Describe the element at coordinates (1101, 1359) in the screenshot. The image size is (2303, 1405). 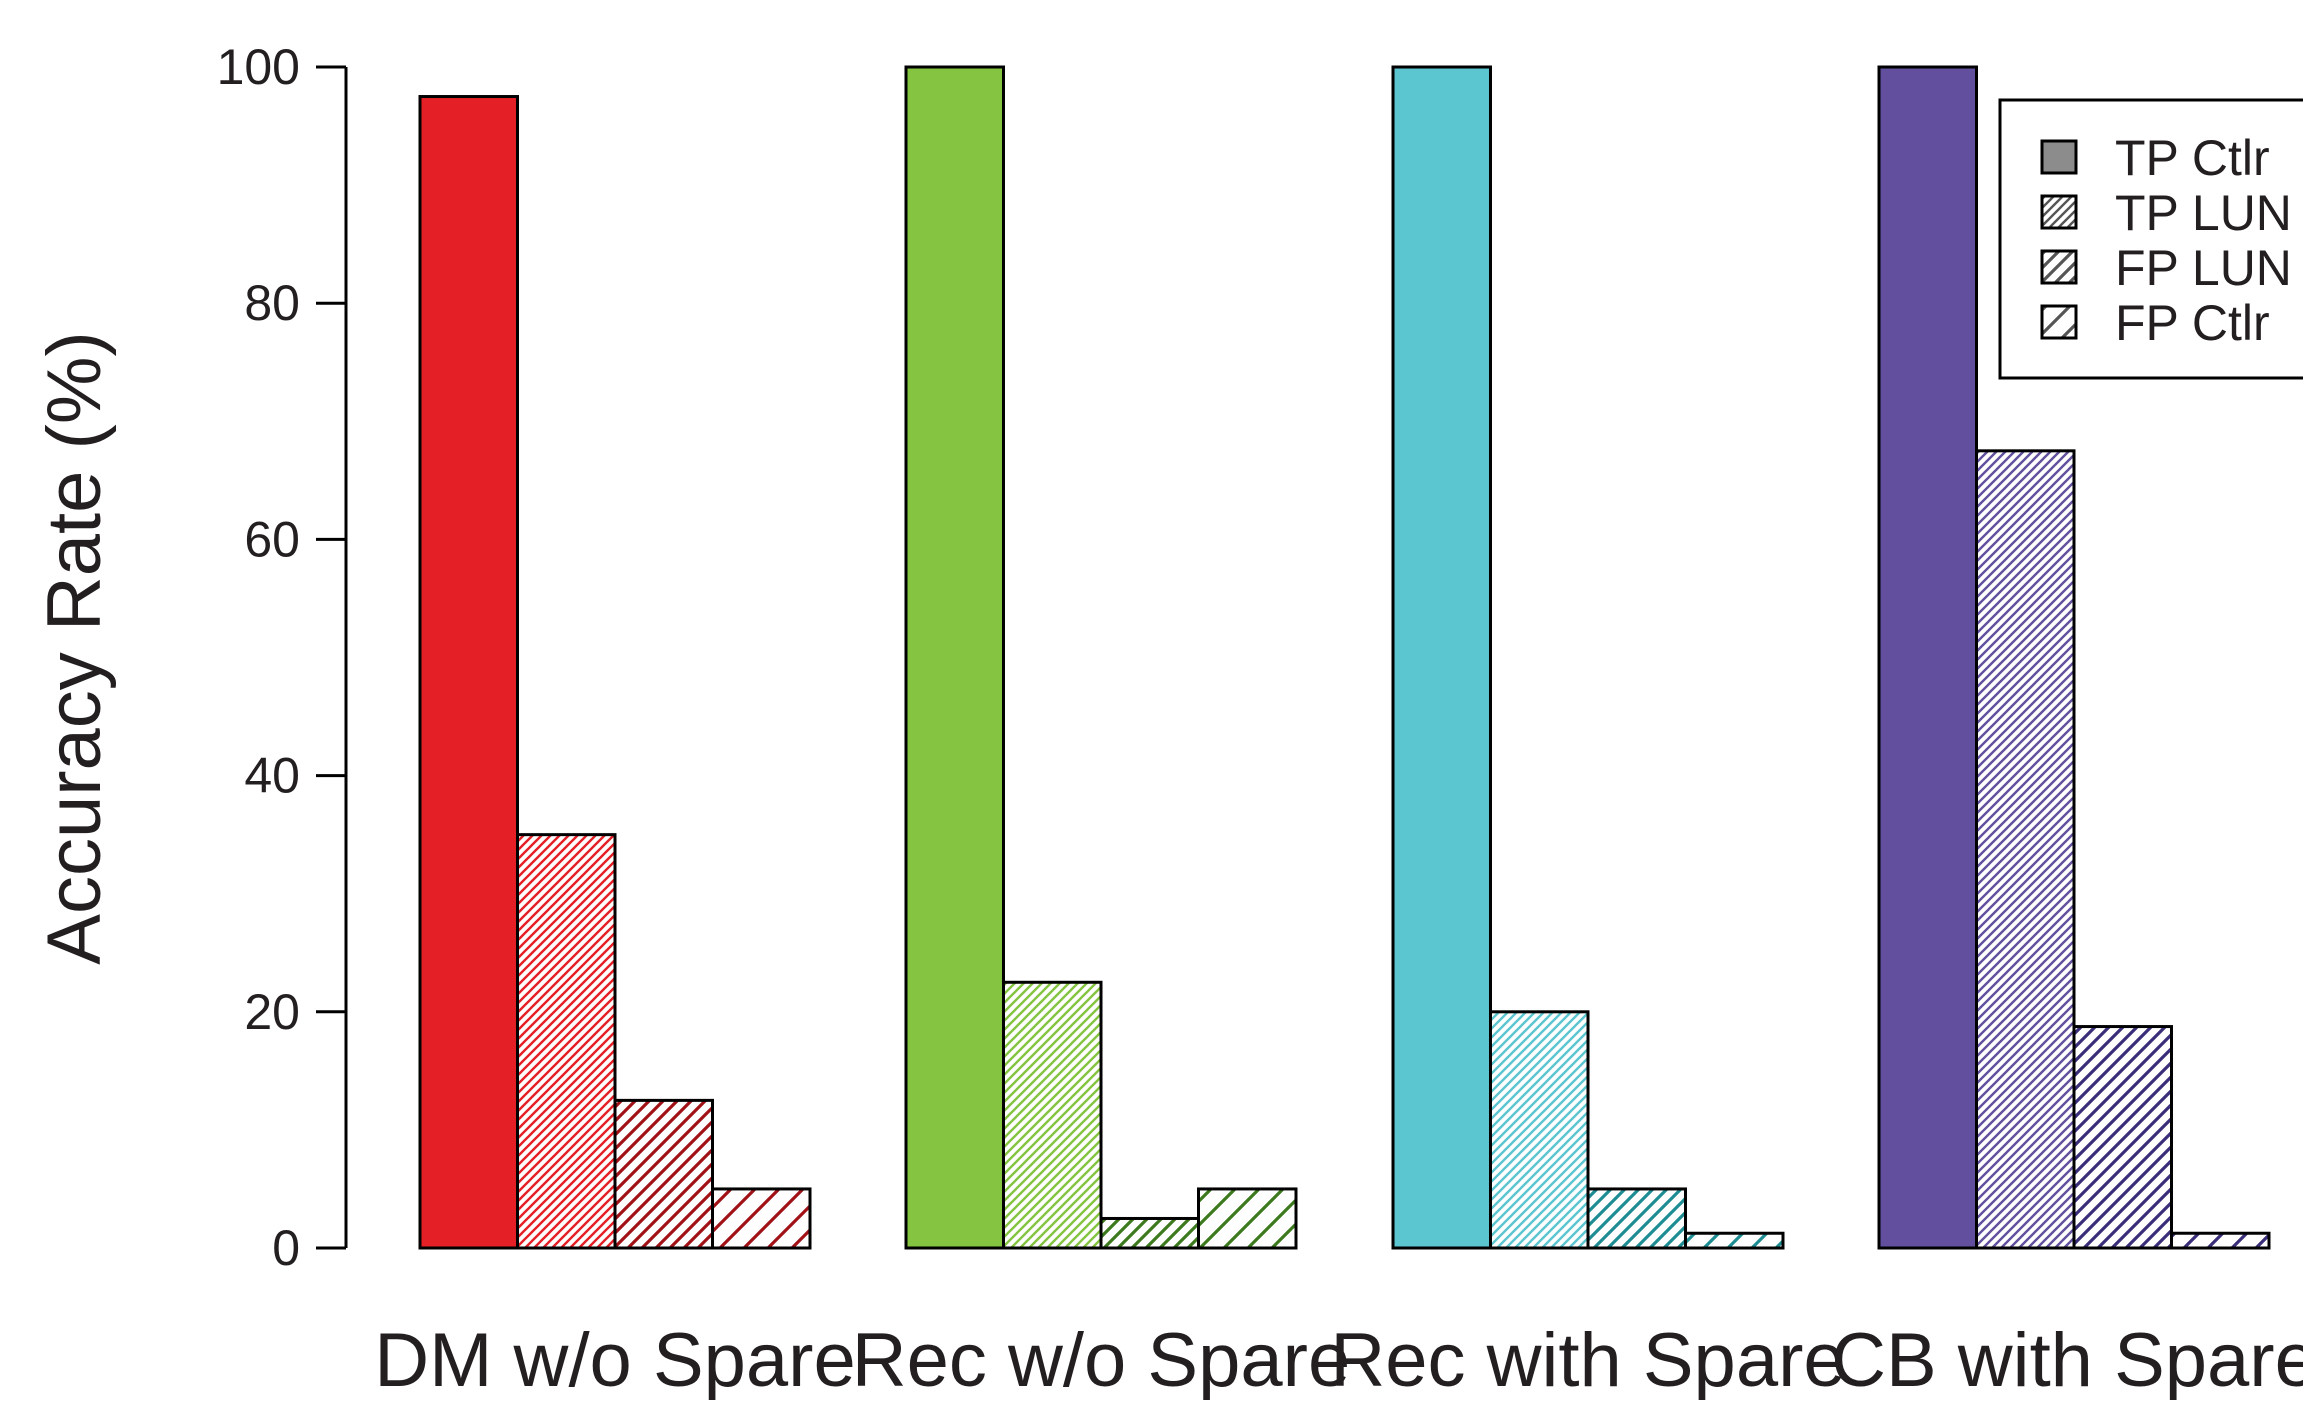
I see `x-category-label: Rec w/o Spare` at that location.